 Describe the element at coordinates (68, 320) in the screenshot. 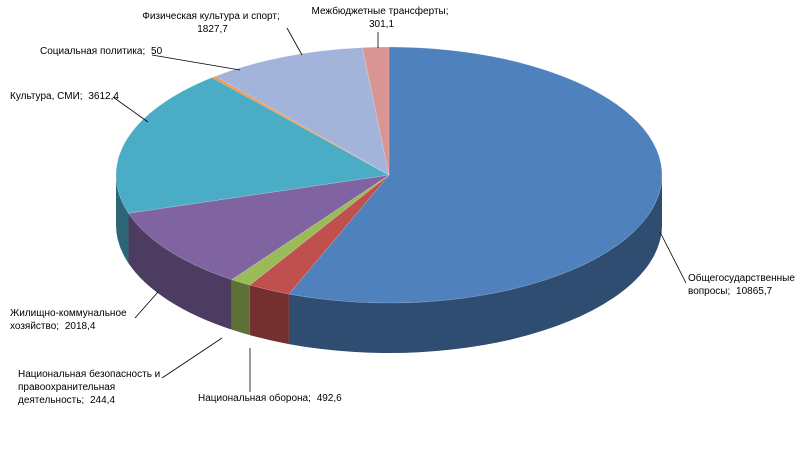

I see `category-label: Жилищно-коммунальное хозяйство;` at that location.